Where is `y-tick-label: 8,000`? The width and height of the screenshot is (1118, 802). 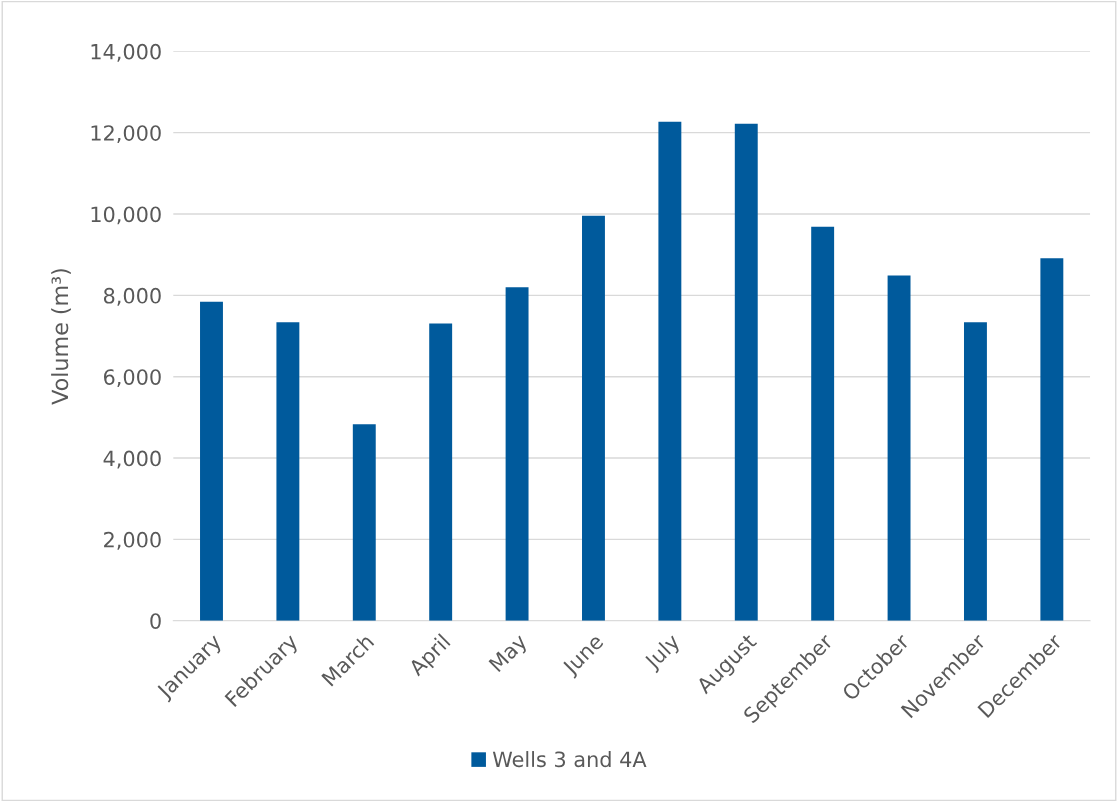
y-tick-label: 8,000 is located at coordinates (132, 296).